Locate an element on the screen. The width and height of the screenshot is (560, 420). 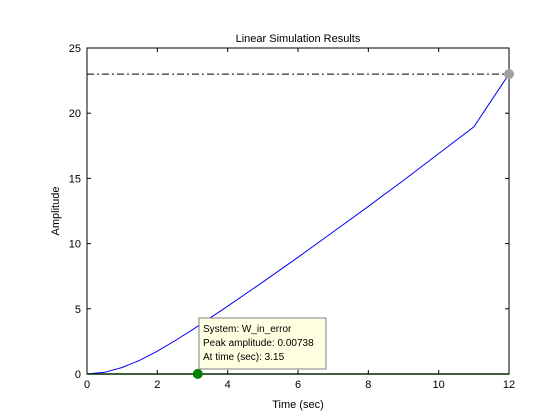
x-tick-label: 4 is located at coordinates (228, 385).